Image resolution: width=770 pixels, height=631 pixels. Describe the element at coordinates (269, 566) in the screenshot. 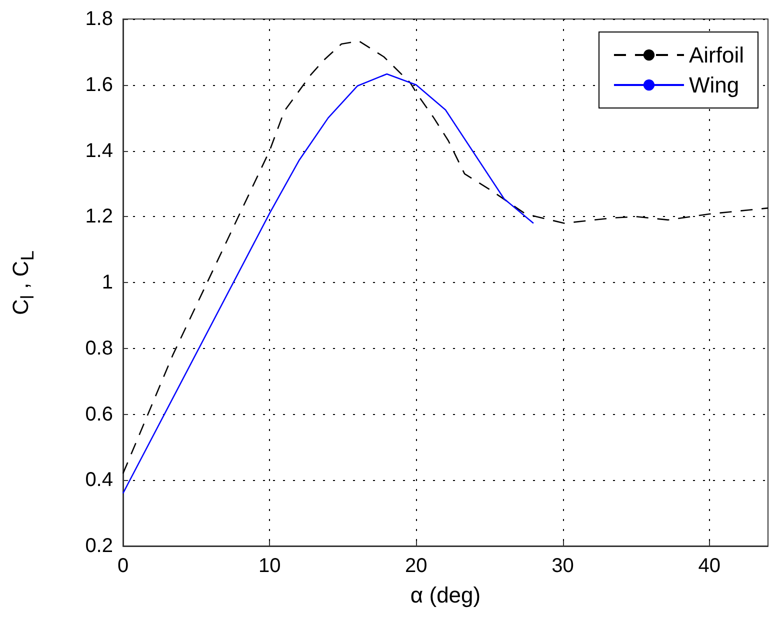

I see `x-tick-label: 10` at that location.